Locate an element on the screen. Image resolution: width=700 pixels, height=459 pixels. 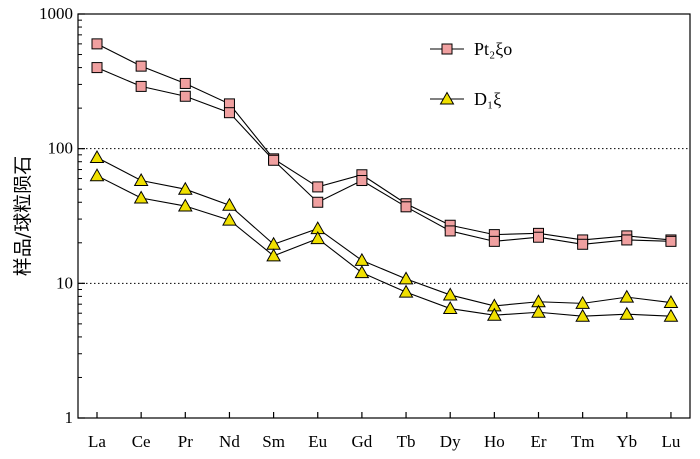
x-tick-label: Er is located at coordinates (538, 441).